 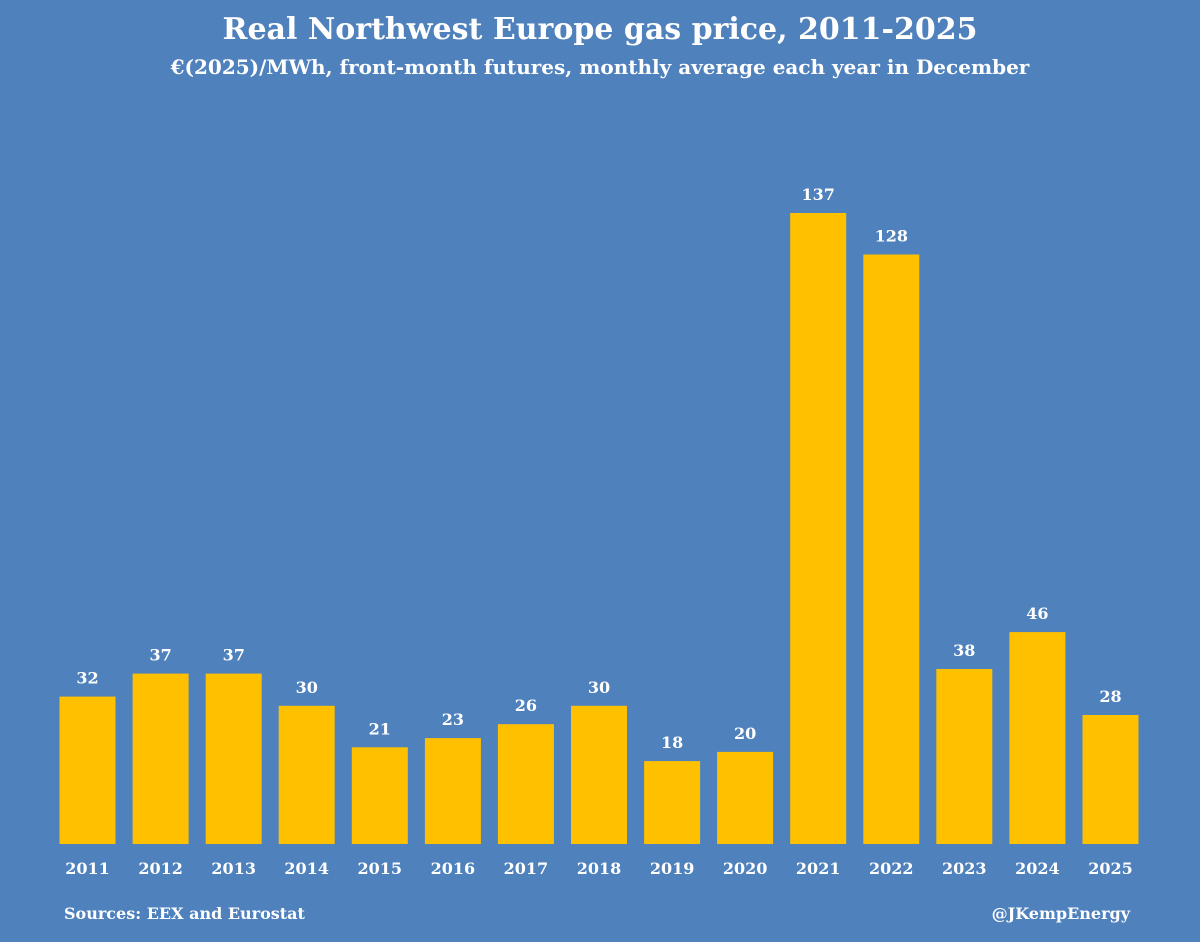 I want to click on bar-2019, so click(x=672, y=802).